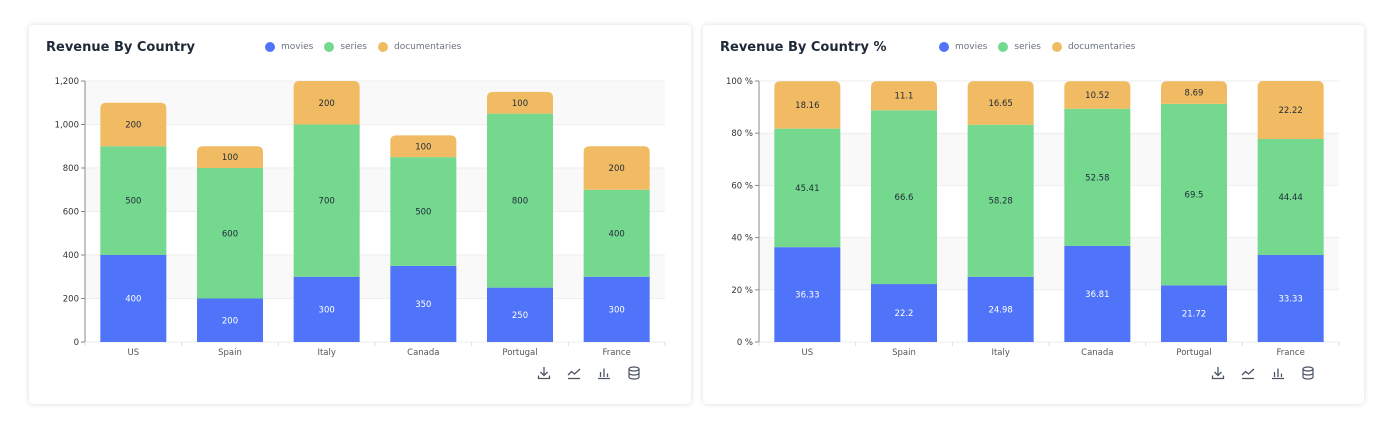 The image size is (1399, 431). Describe the element at coordinates (67, 126) in the screenshot. I see `y-tick-label: 1,000` at that location.